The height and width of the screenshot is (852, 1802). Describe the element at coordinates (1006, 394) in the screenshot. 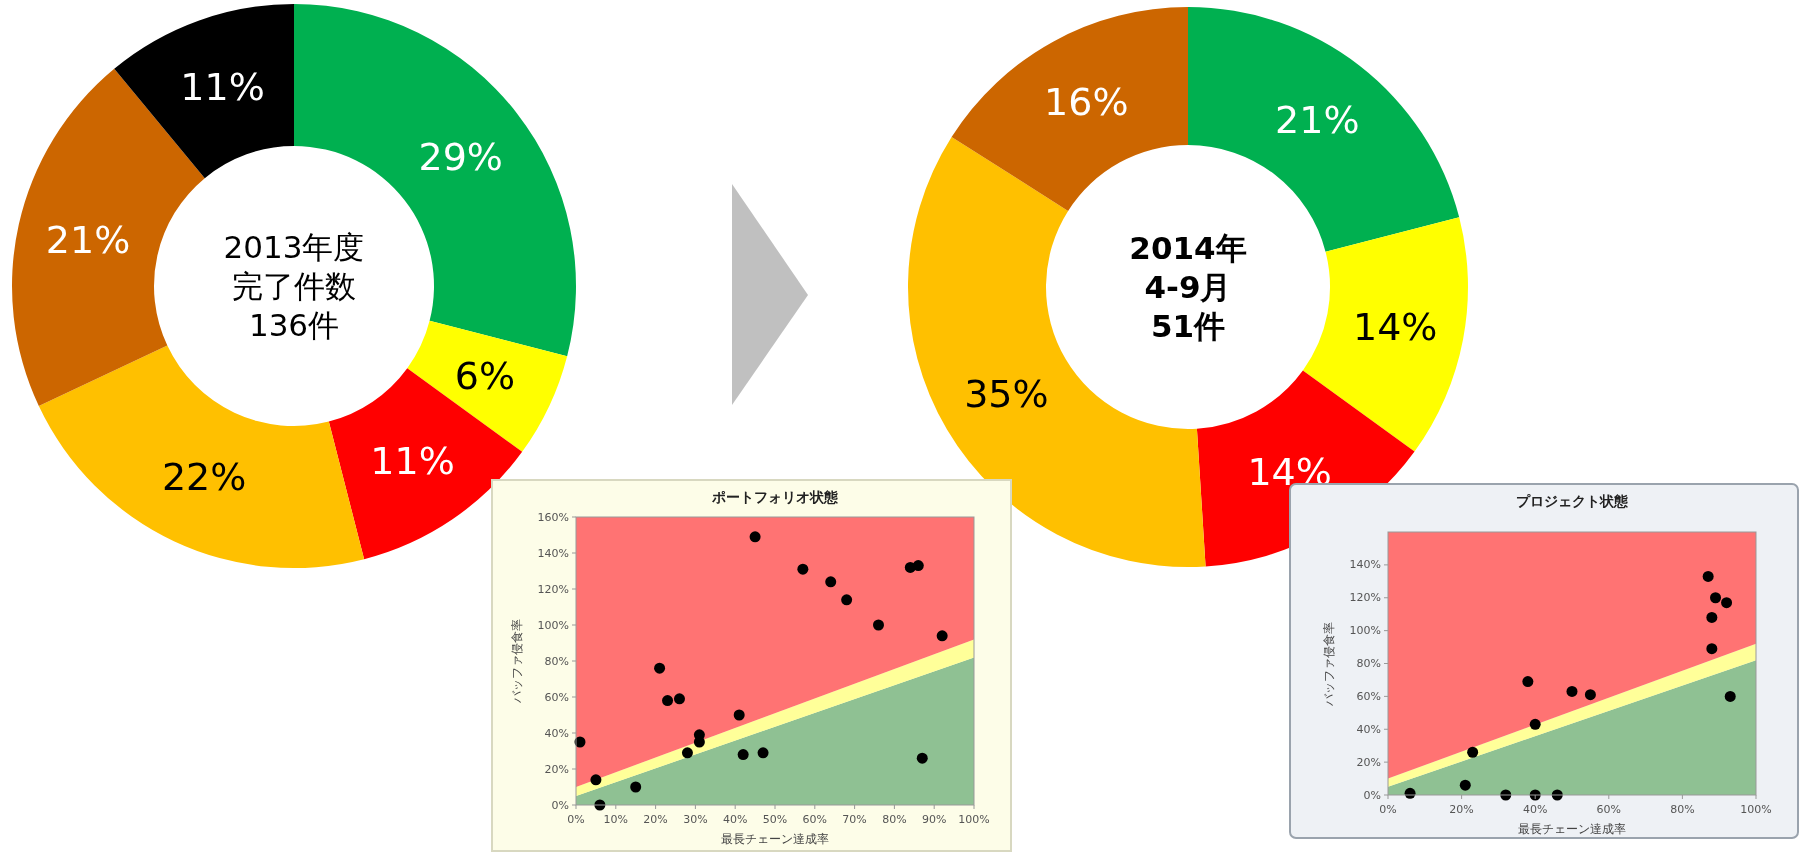

I see `data-label: 35%` at that location.